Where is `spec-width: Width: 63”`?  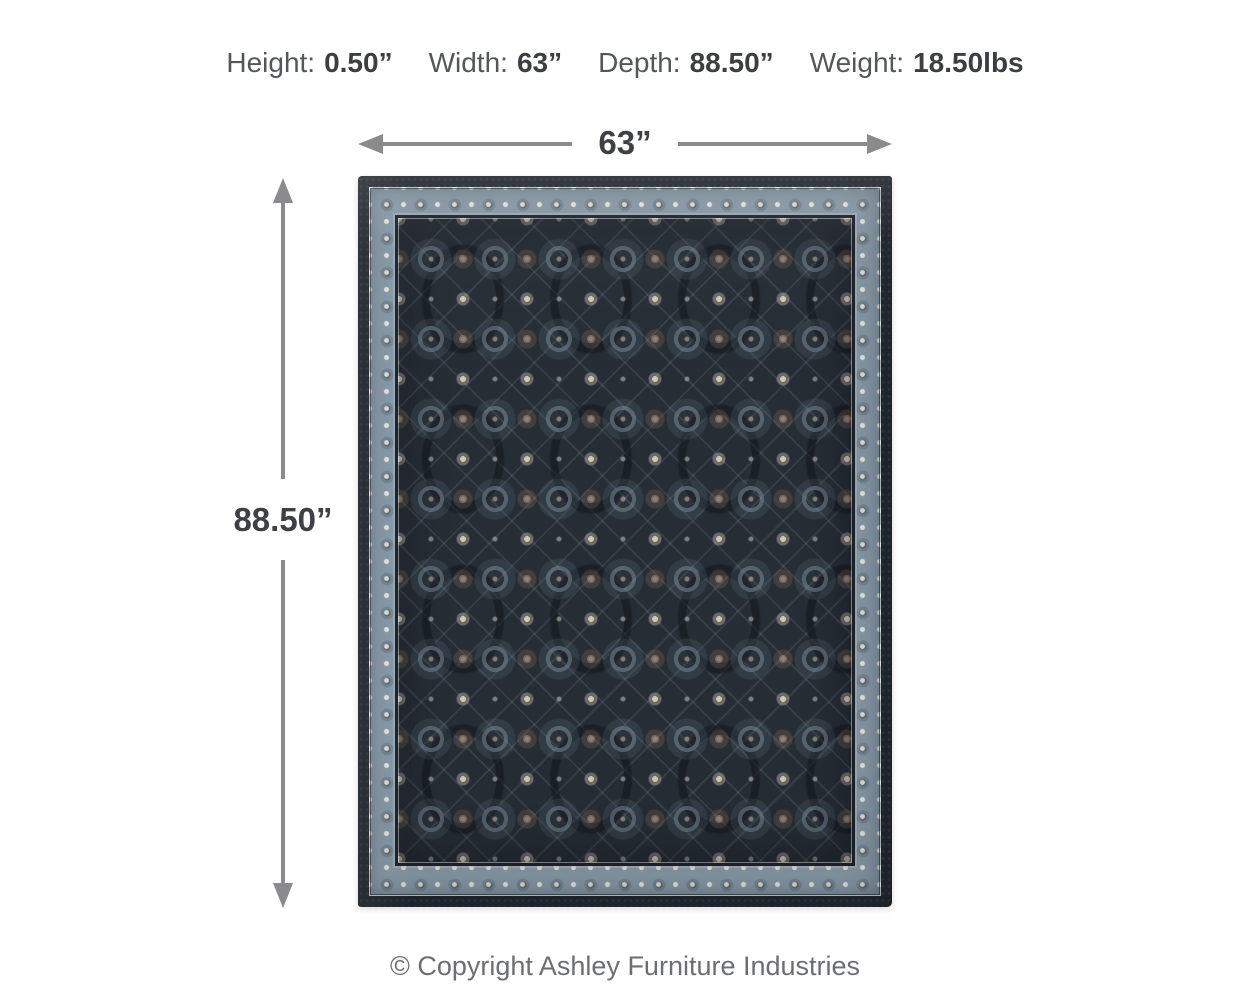 spec-width: Width: 63” is located at coordinates (495, 63).